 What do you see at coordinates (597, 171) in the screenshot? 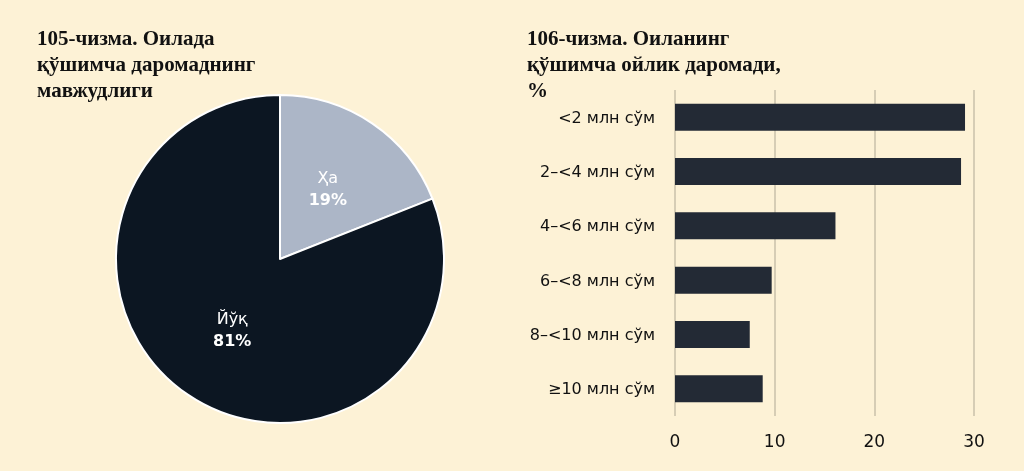
I see `y-tick-label: 2–<4 млн сўм` at bounding box center [597, 171].